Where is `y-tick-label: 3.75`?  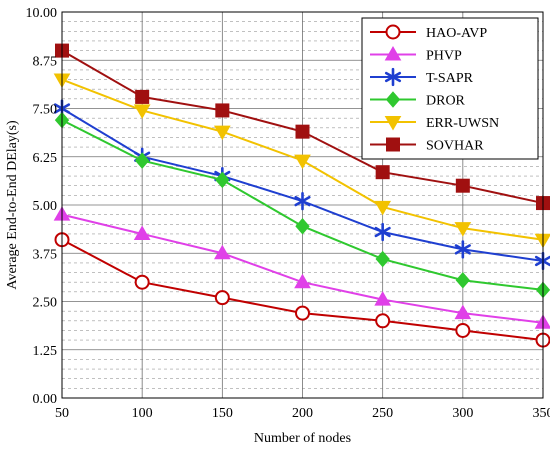 y-tick-label: 3.75 is located at coordinates (45, 254).